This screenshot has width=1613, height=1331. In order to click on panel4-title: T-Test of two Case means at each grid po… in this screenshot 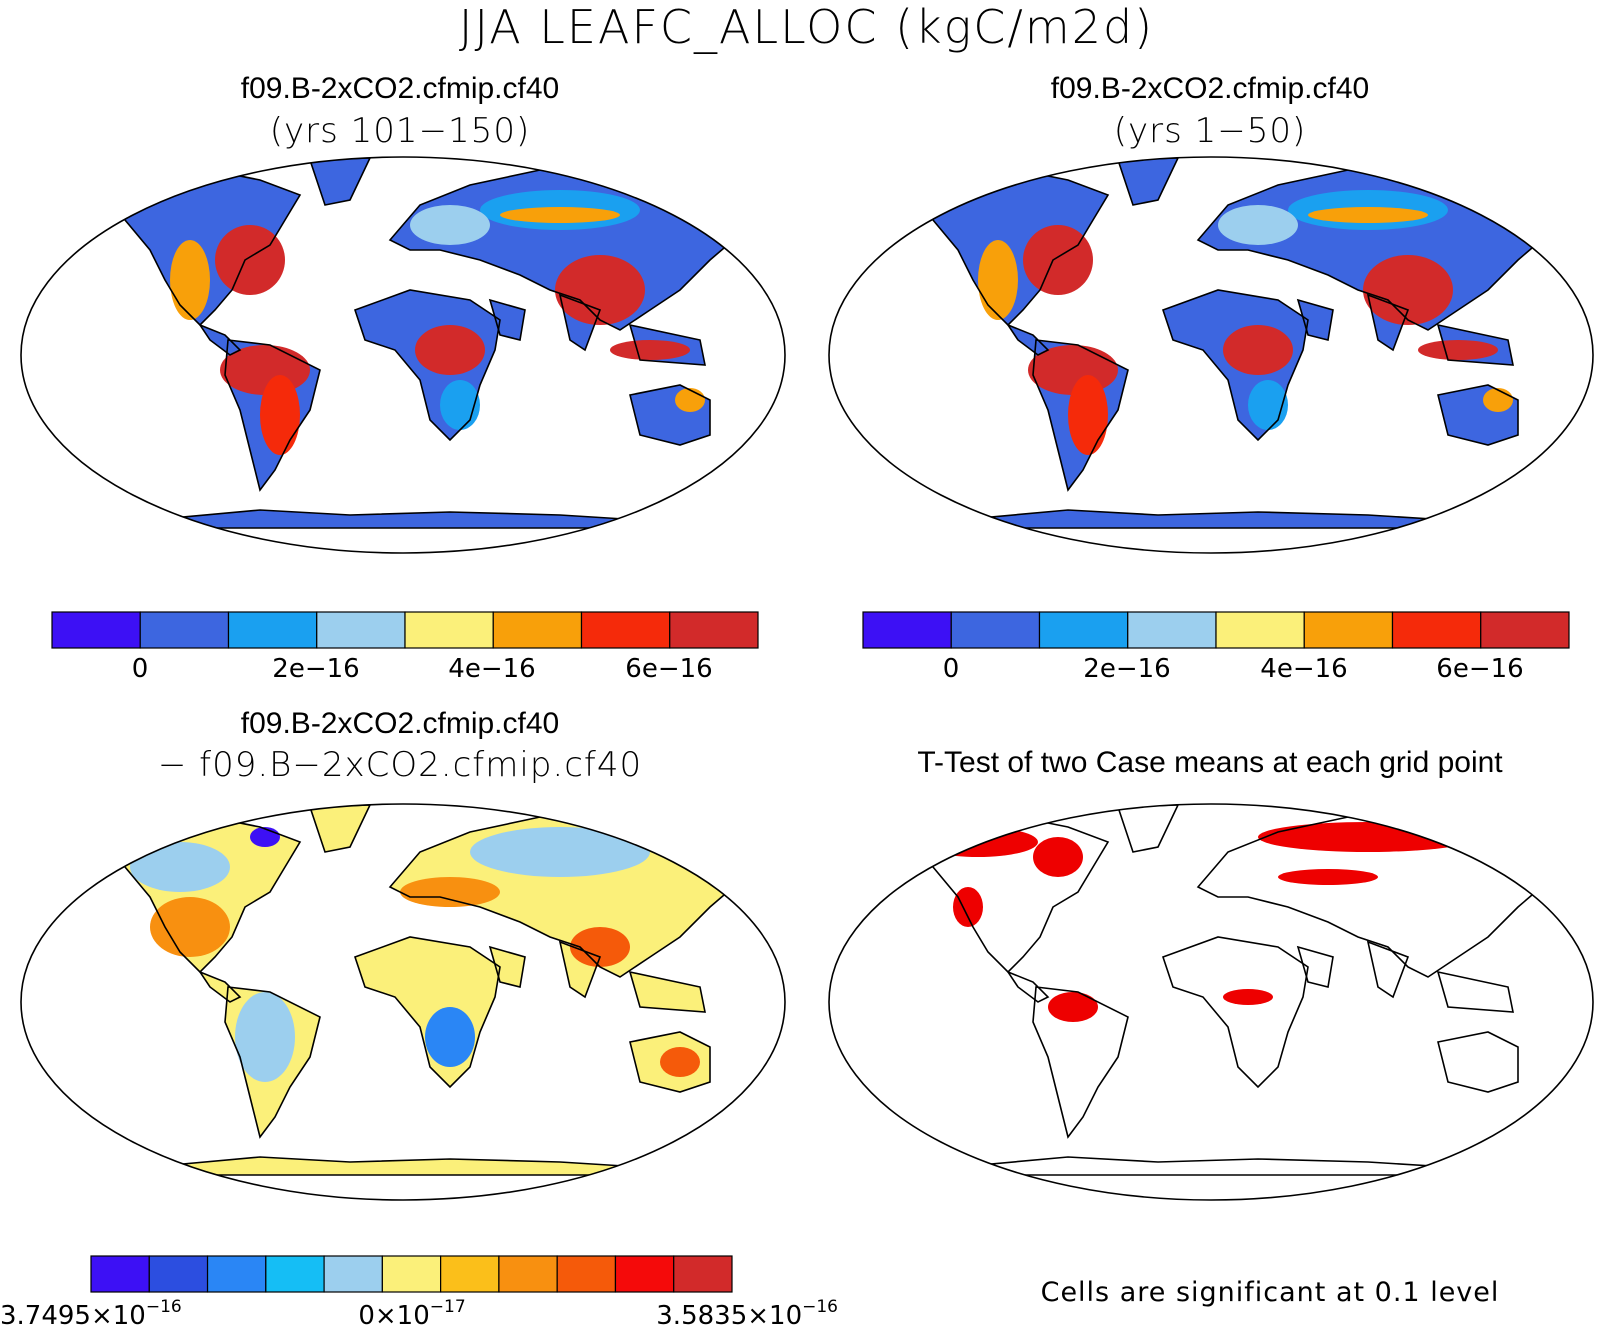, I will do `click(1210, 762)`.